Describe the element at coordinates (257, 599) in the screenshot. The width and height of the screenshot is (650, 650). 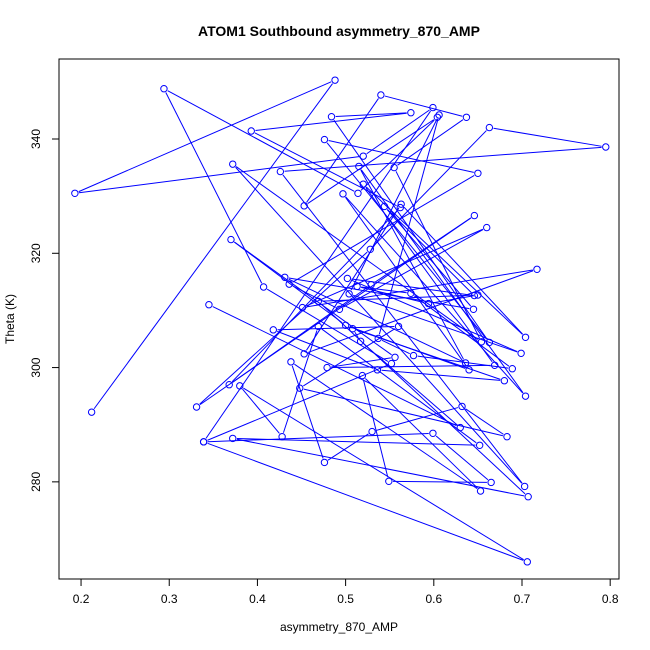
I see `x-tick-label: 0.4` at that location.